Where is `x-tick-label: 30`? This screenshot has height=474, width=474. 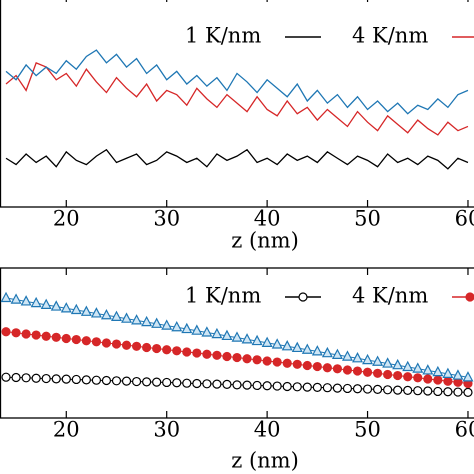 x-tick-label: 30 is located at coordinates (166, 430).